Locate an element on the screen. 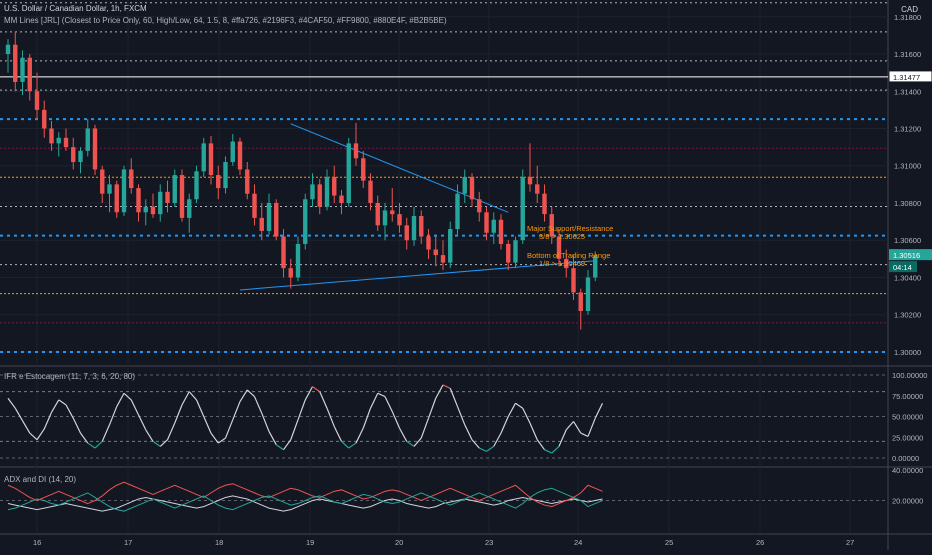 Image resolution: width=932 pixels, height=555 pixels. time-axis-label: 19 is located at coordinates (310, 542).